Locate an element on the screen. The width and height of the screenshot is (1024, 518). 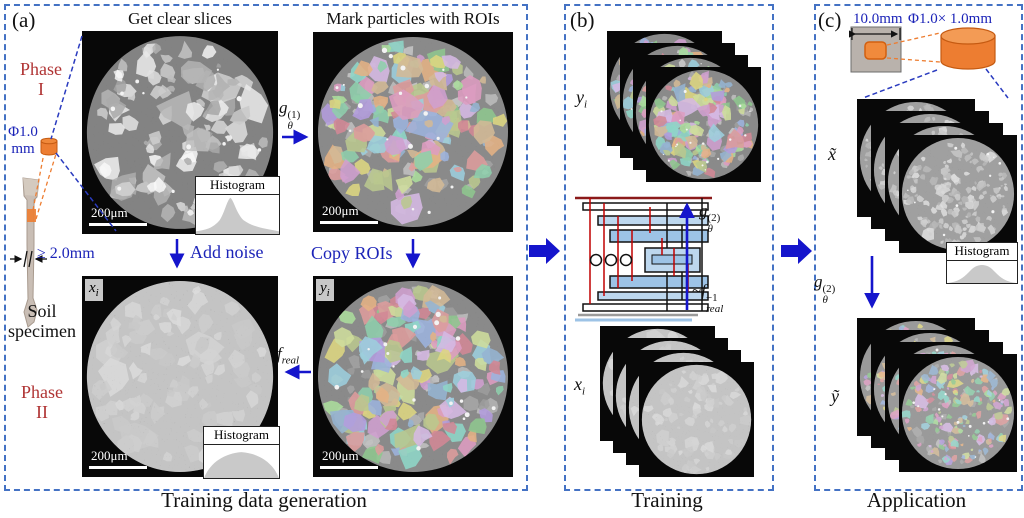
step-title-mark-particles: Mark particles with ROIs is located at coordinates (413, 18).